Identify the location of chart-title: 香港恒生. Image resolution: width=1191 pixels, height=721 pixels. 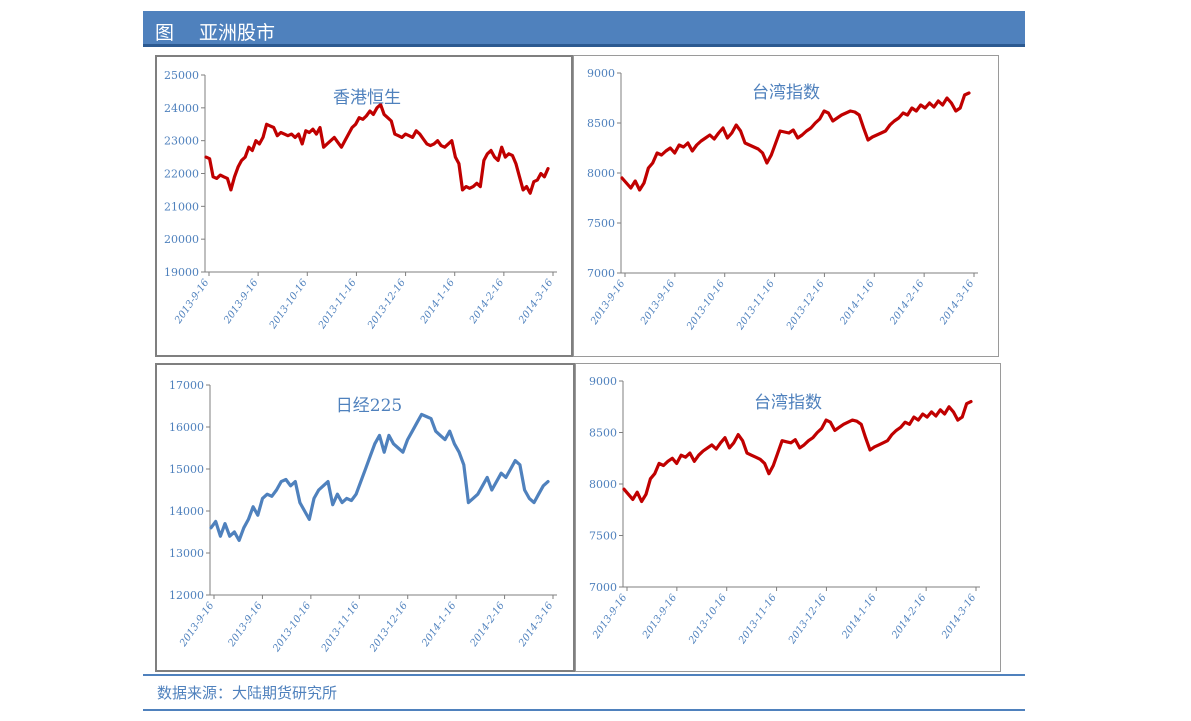
(367, 98).